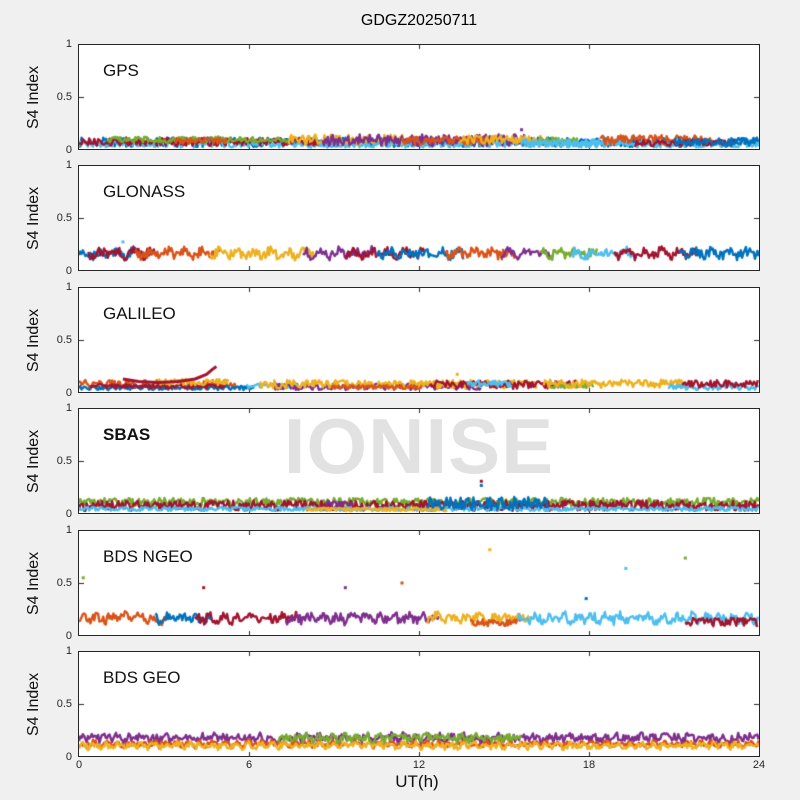 The width and height of the screenshot is (800, 800). I want to click on plot-area-sbas: IONISE SBAS, so click(419, 458).